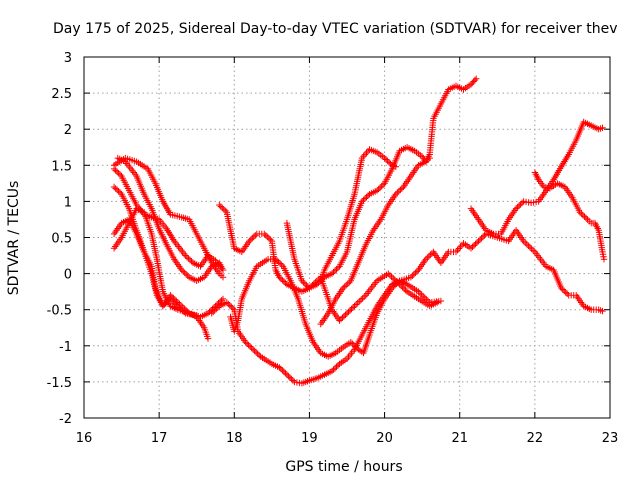 This screenshot has width=640, height=480. Describe the element at coordinates (610, 438) in the screenshot. I see `x-tick-label: 23` at that location.